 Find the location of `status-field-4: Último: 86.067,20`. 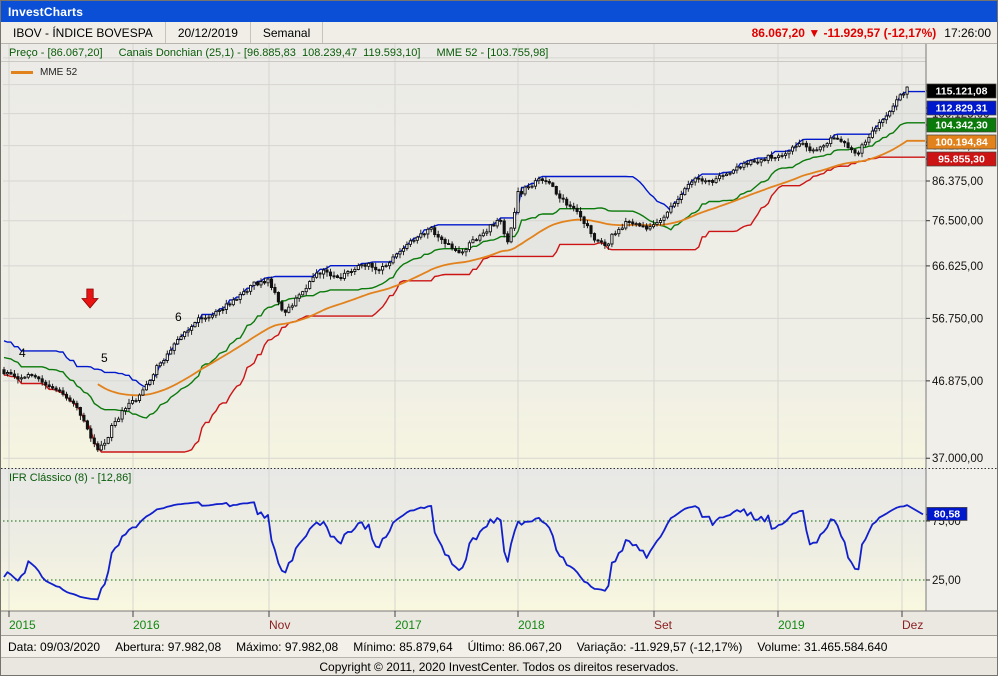

status-field-4: Último: 86.067,20 is located at coordinates (514, 646).